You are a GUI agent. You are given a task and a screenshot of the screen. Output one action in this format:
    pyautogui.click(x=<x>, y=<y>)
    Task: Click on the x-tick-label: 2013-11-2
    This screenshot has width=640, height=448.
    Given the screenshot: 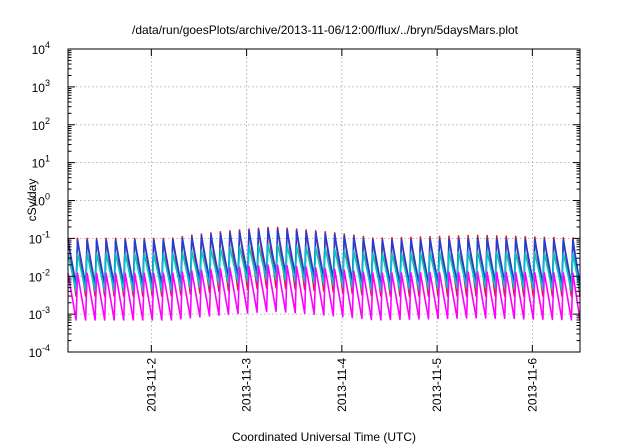 What is the action you would take?
    pyautogui.click(x=151, y=385)
    